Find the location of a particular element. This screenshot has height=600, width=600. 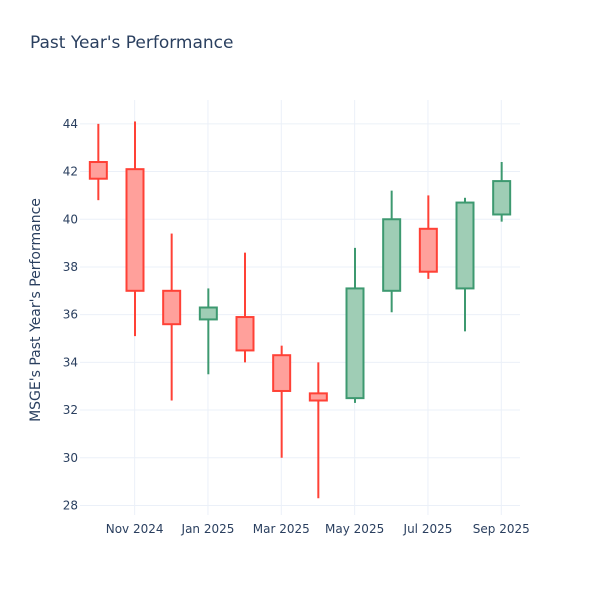

y-tick-label: 38 is located at coordinates (70, 267).